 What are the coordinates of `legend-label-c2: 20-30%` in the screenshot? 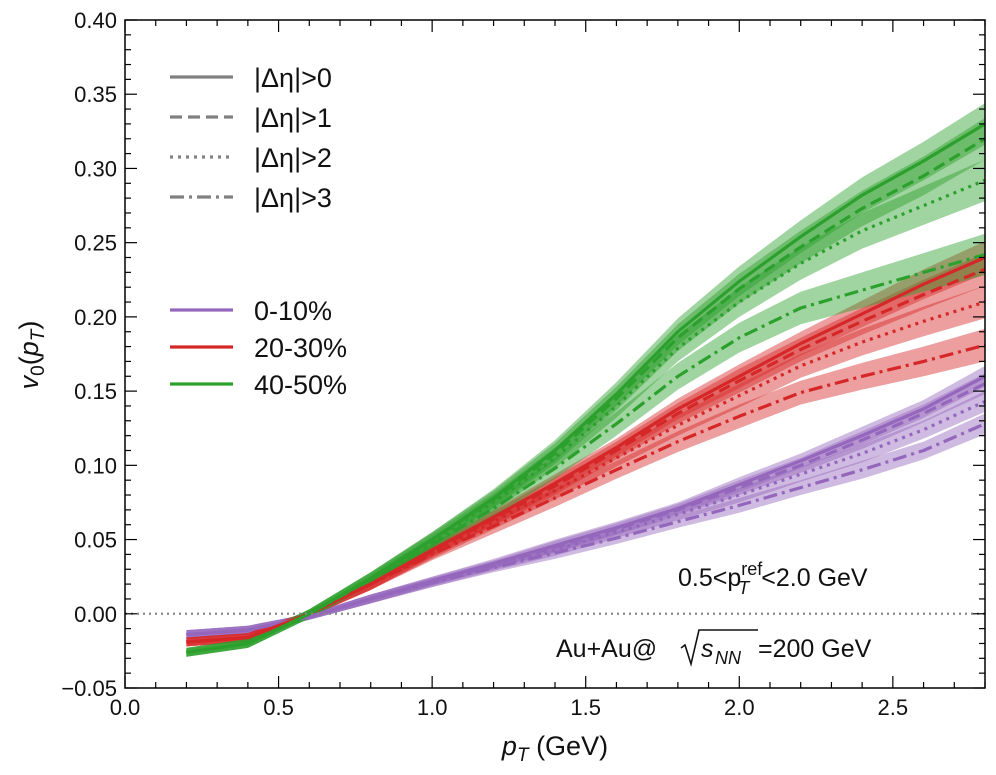 It's located at (300, 348).